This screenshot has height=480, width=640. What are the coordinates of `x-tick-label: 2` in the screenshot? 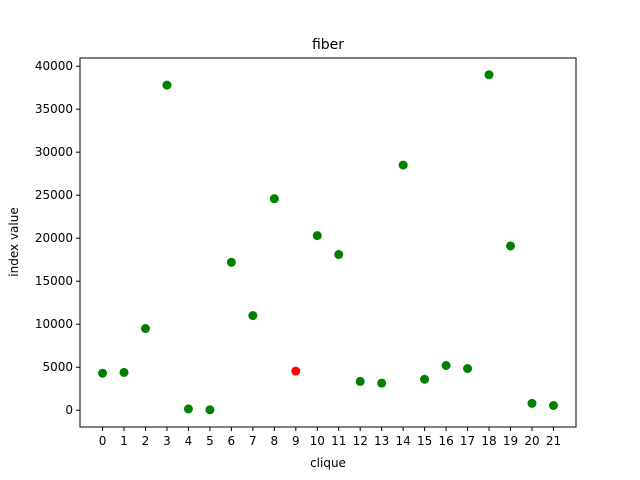 It's located at (146, 441).